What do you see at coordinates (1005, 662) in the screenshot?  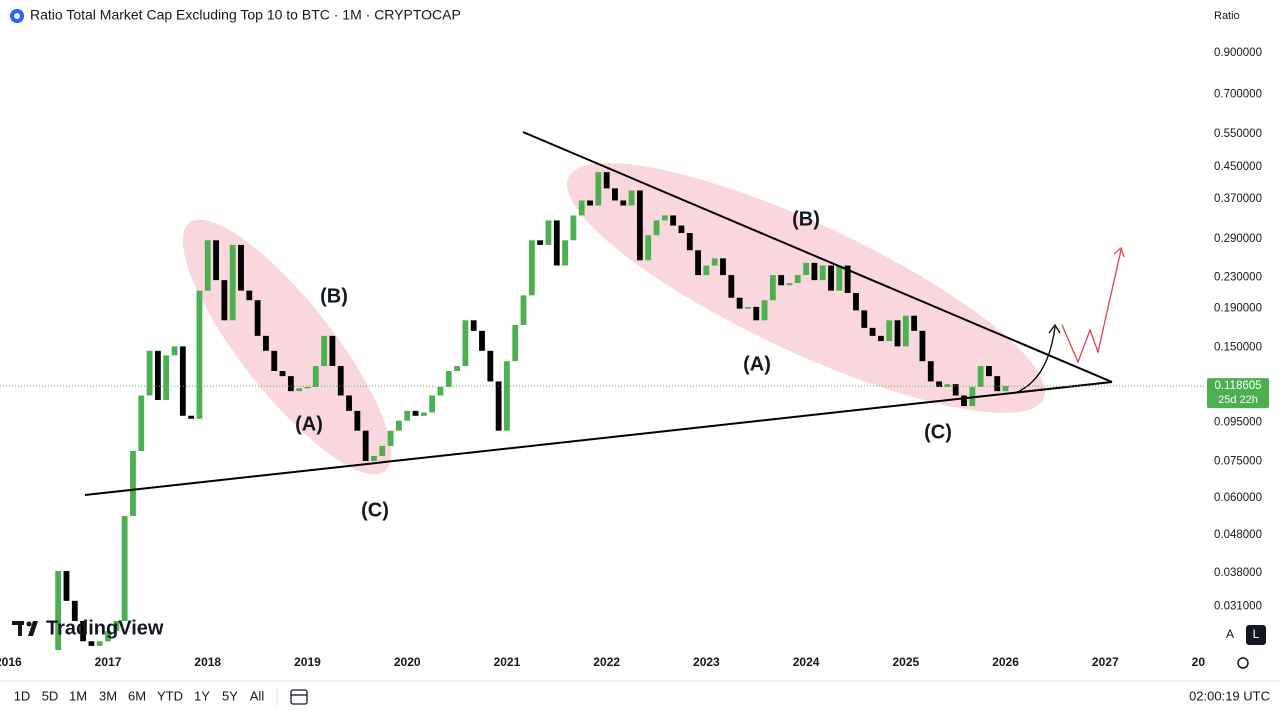 I see `x-tick-label: 2026` at bounding box center [1005, 662].